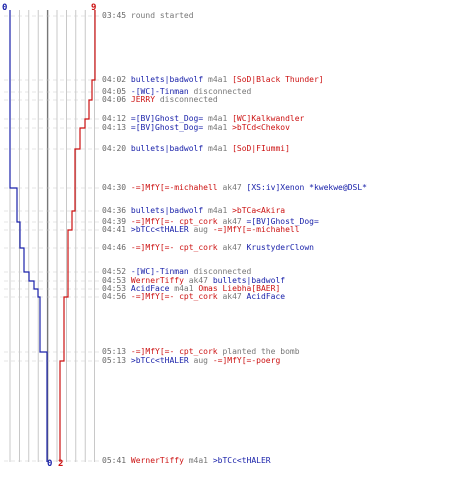  I want to click on event-time: 05:41, so click(114, 460).